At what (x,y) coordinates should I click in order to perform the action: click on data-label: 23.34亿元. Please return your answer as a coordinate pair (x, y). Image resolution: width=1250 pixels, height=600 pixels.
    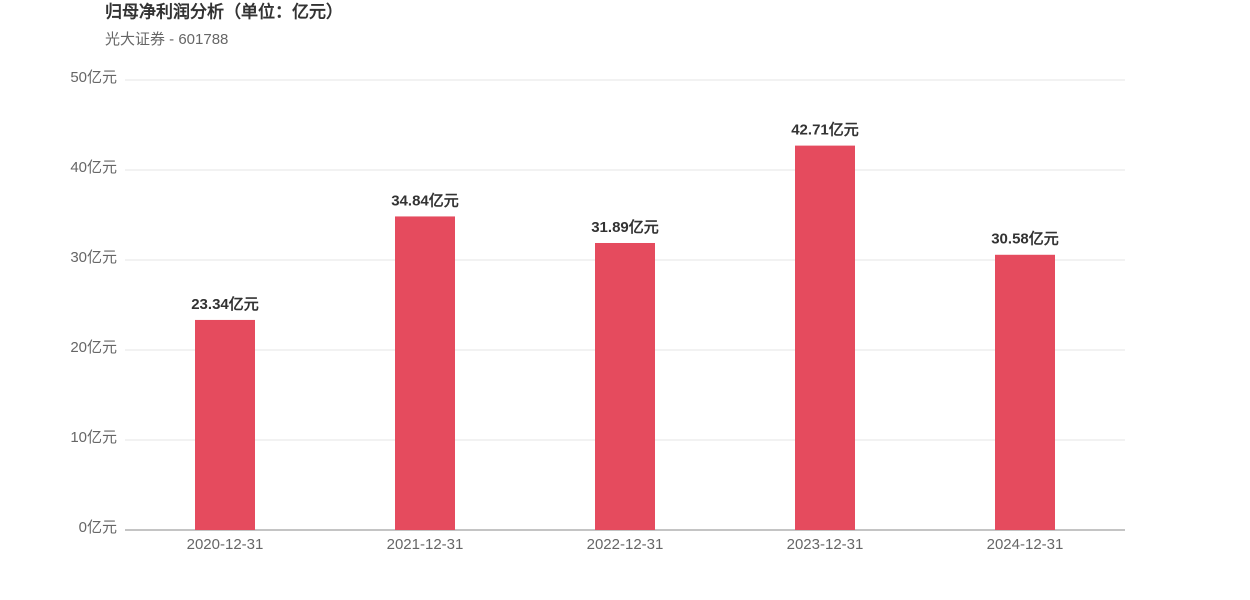
    Looking at the image, I should click on (225, 304).